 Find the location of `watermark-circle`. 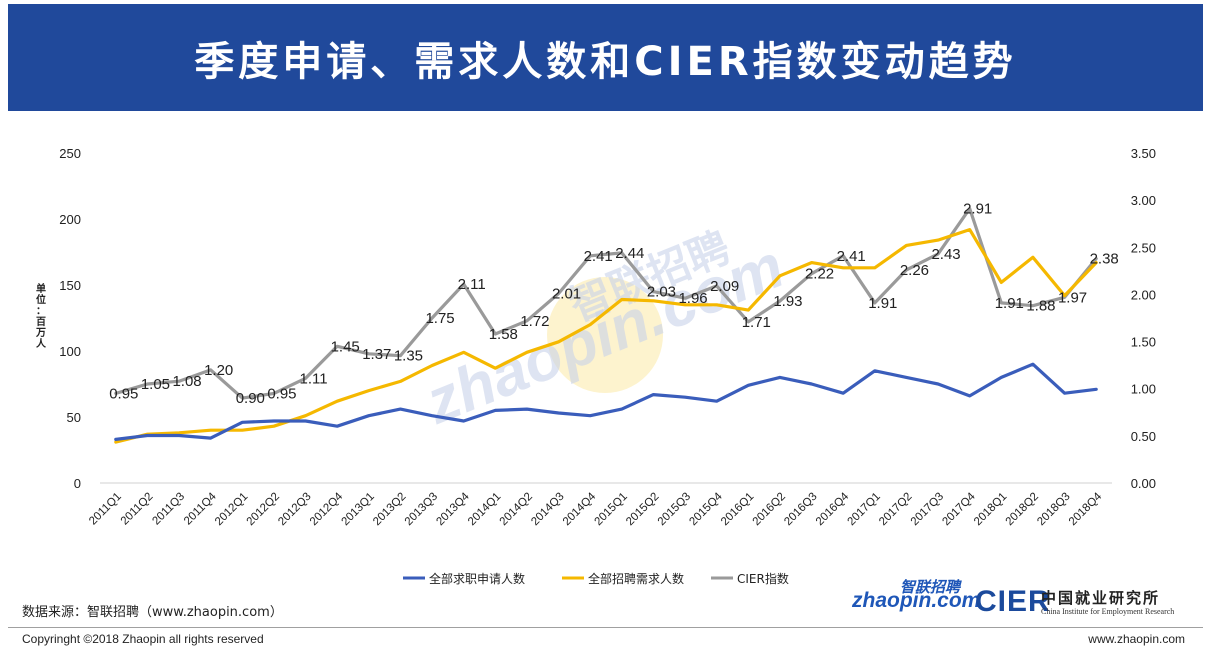

watermark-circle is located at coordinates (605, 335).